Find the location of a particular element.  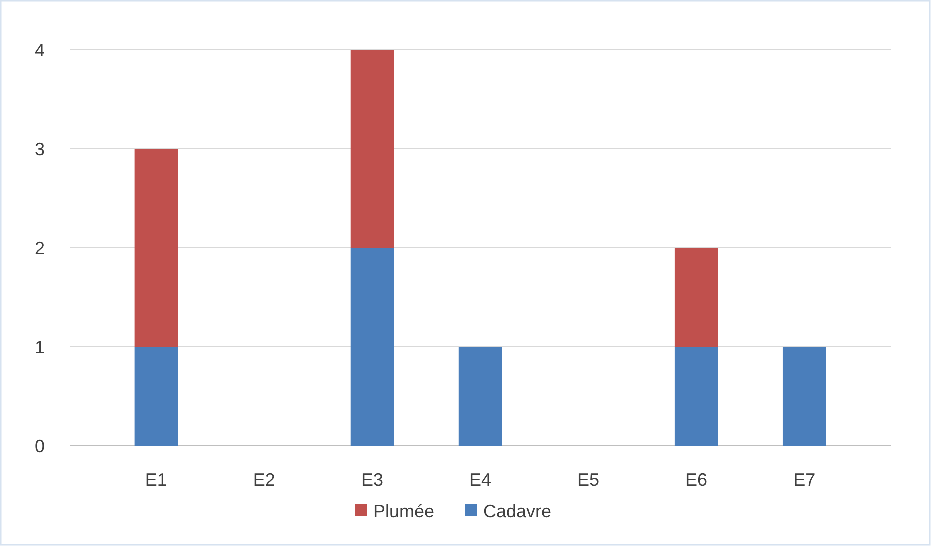

y-tick-label: 3 is located at coordinates (39, 149).